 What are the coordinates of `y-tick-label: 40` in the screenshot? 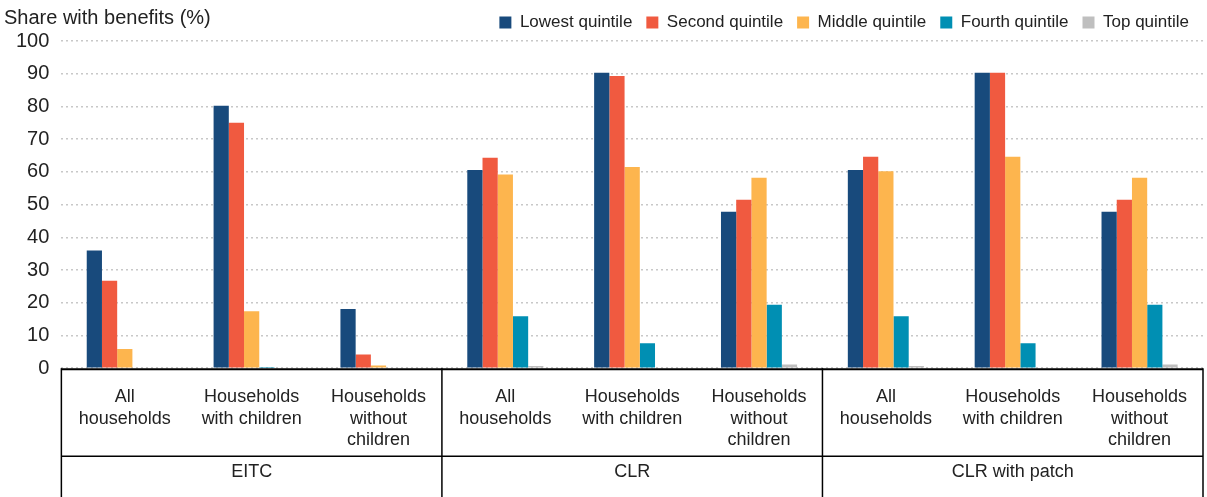 It's located at (38, 235).